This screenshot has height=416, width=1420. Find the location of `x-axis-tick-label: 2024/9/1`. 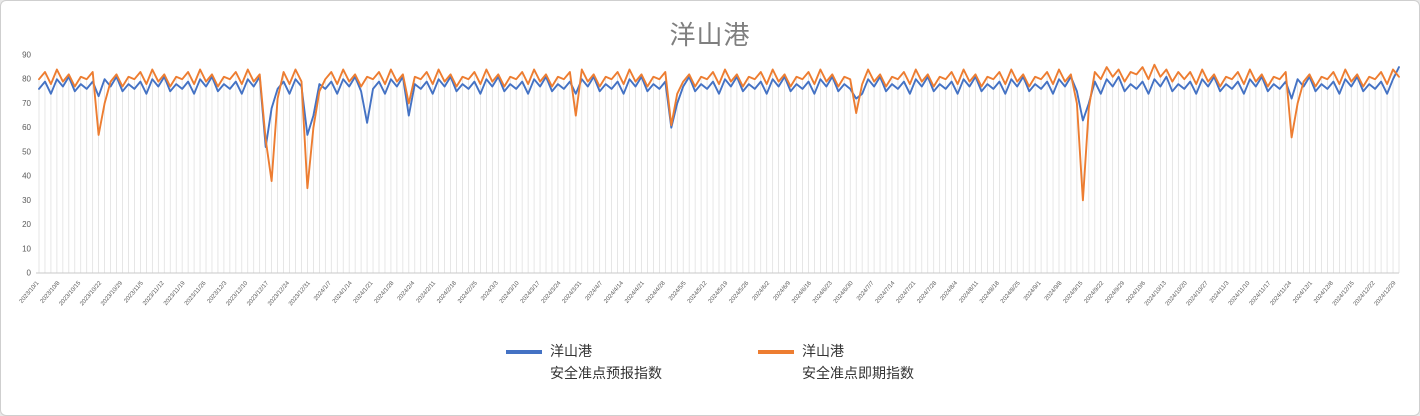

x-axis-tick-label: 2024/9/1 is located at coordinates (1033, 291).